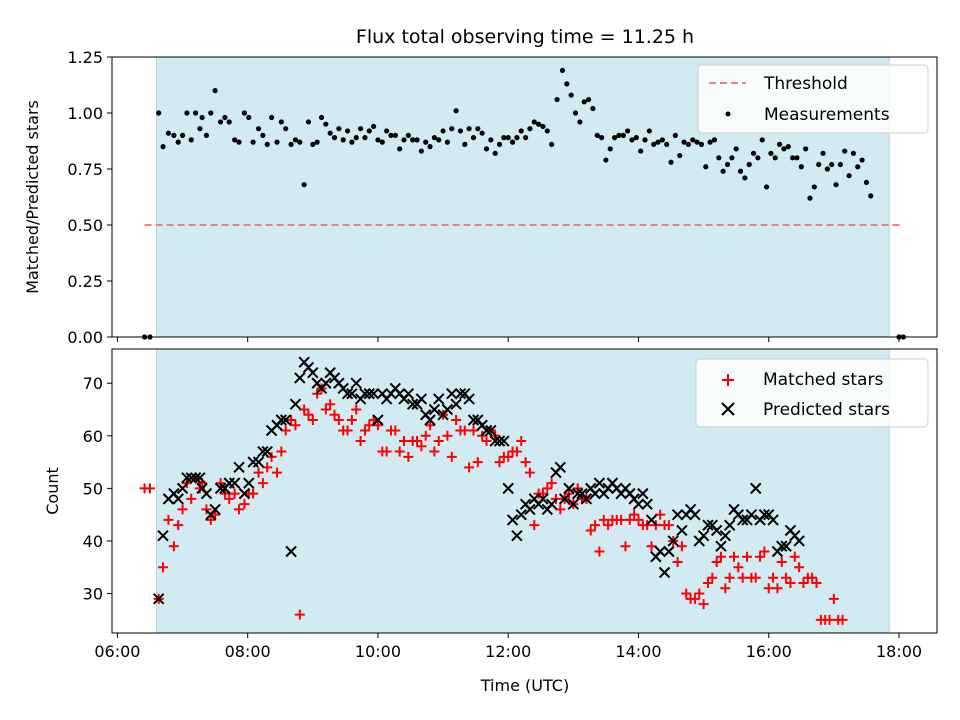 This screenshot has width=960, height=720. What do you see at coordinates (638, 651) in the screenshot?
I see `x-tick-label: 14:00` at bounding box center [638, 651].